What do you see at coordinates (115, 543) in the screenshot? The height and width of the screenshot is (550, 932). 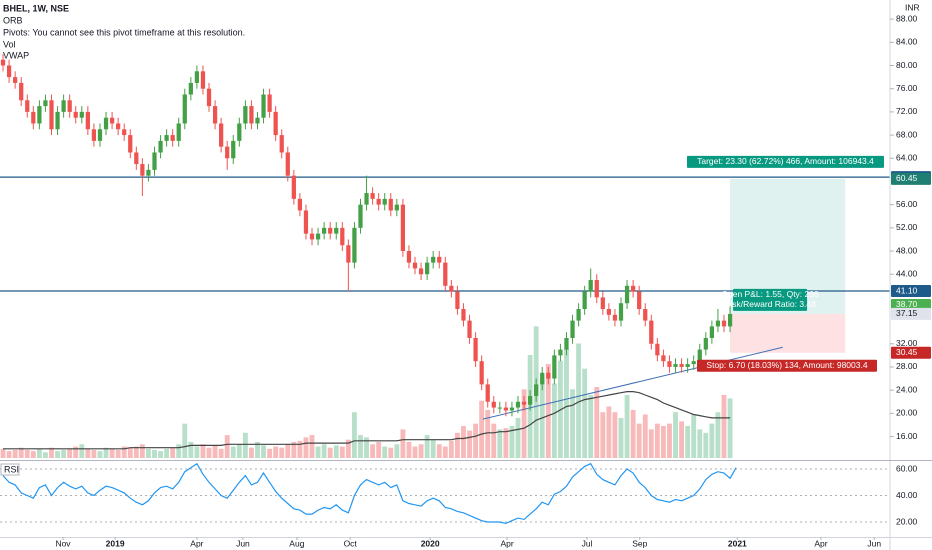 I see `x-tick-label: 2019` at bounding box center [115, 543].